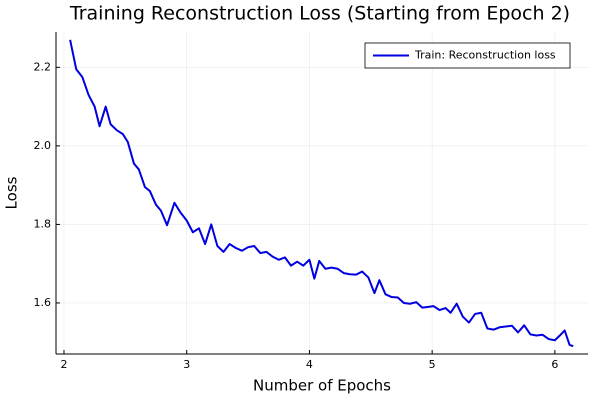 The height and width of the screenshot is (400, 600). I want to click on y-tick-label: 2.2, so click(43, 66).